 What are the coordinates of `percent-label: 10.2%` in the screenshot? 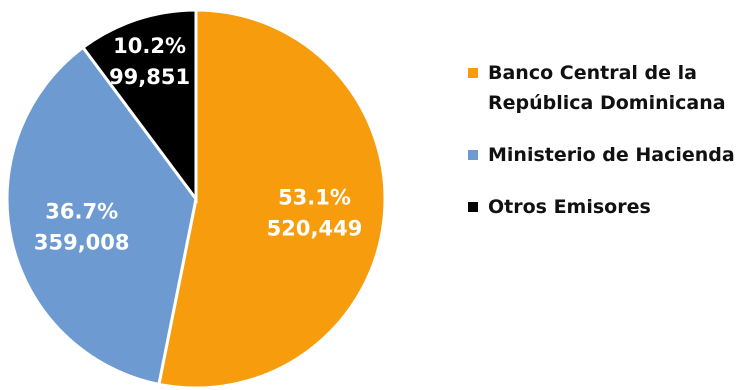 It's located at (149, 46).